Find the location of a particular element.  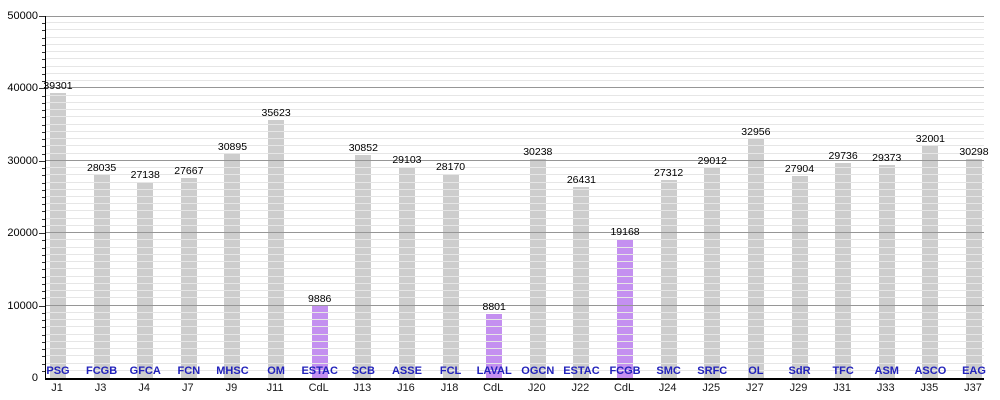

bar-value-label: 29012 is located at coordinates (712, 160).